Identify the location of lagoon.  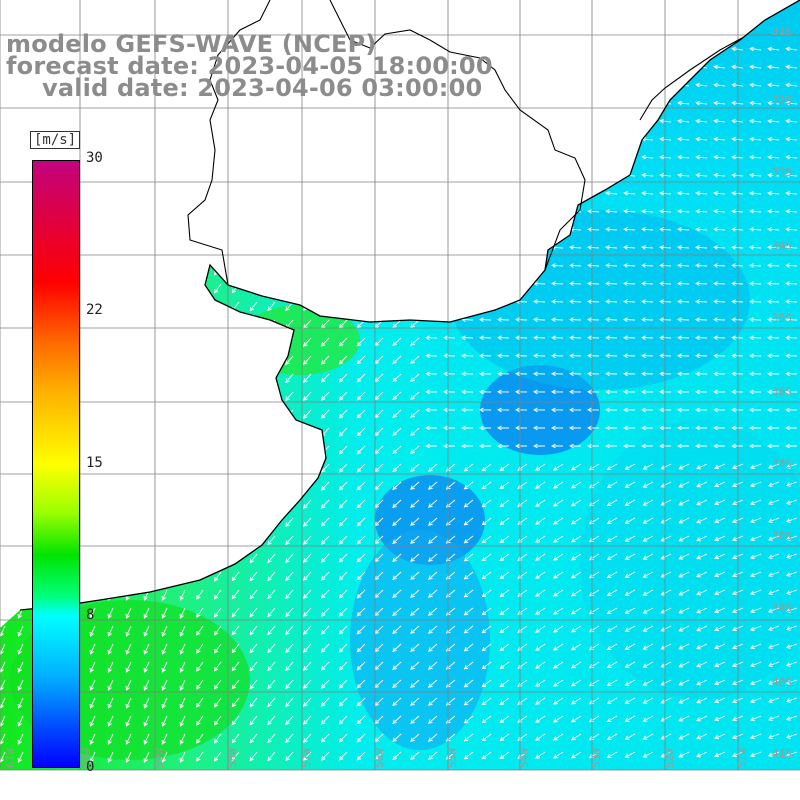
(691, 79).